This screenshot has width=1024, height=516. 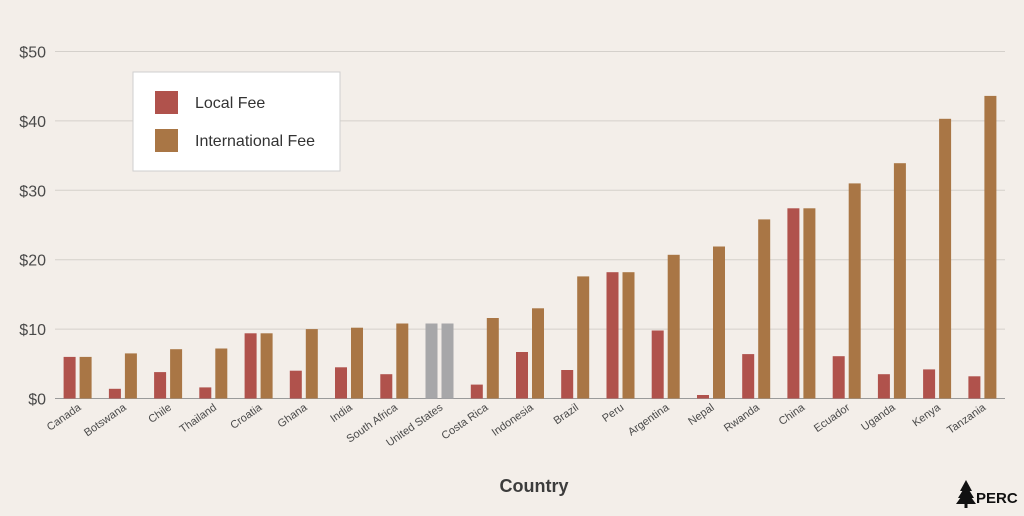 I want to click on y-tick-label: $30, so click(x=32, y=191).